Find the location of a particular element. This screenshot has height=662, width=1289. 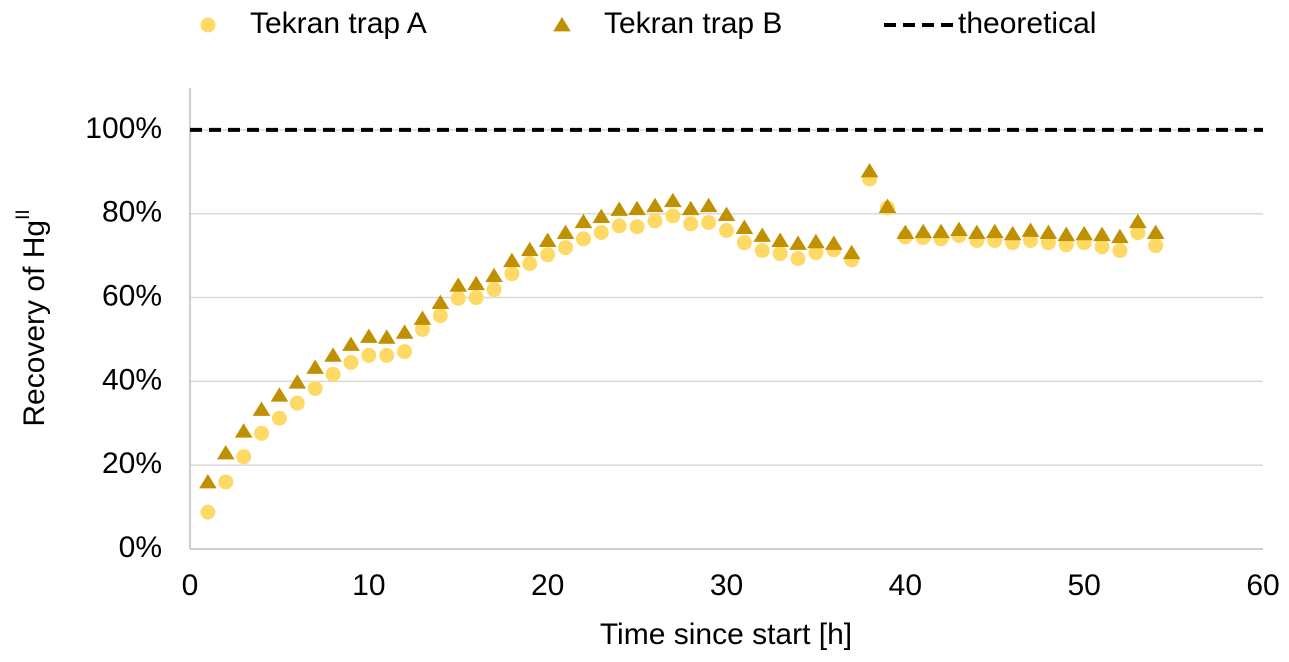

y-axis-label: Recovery of HgII is located at coordinates (32, 317).